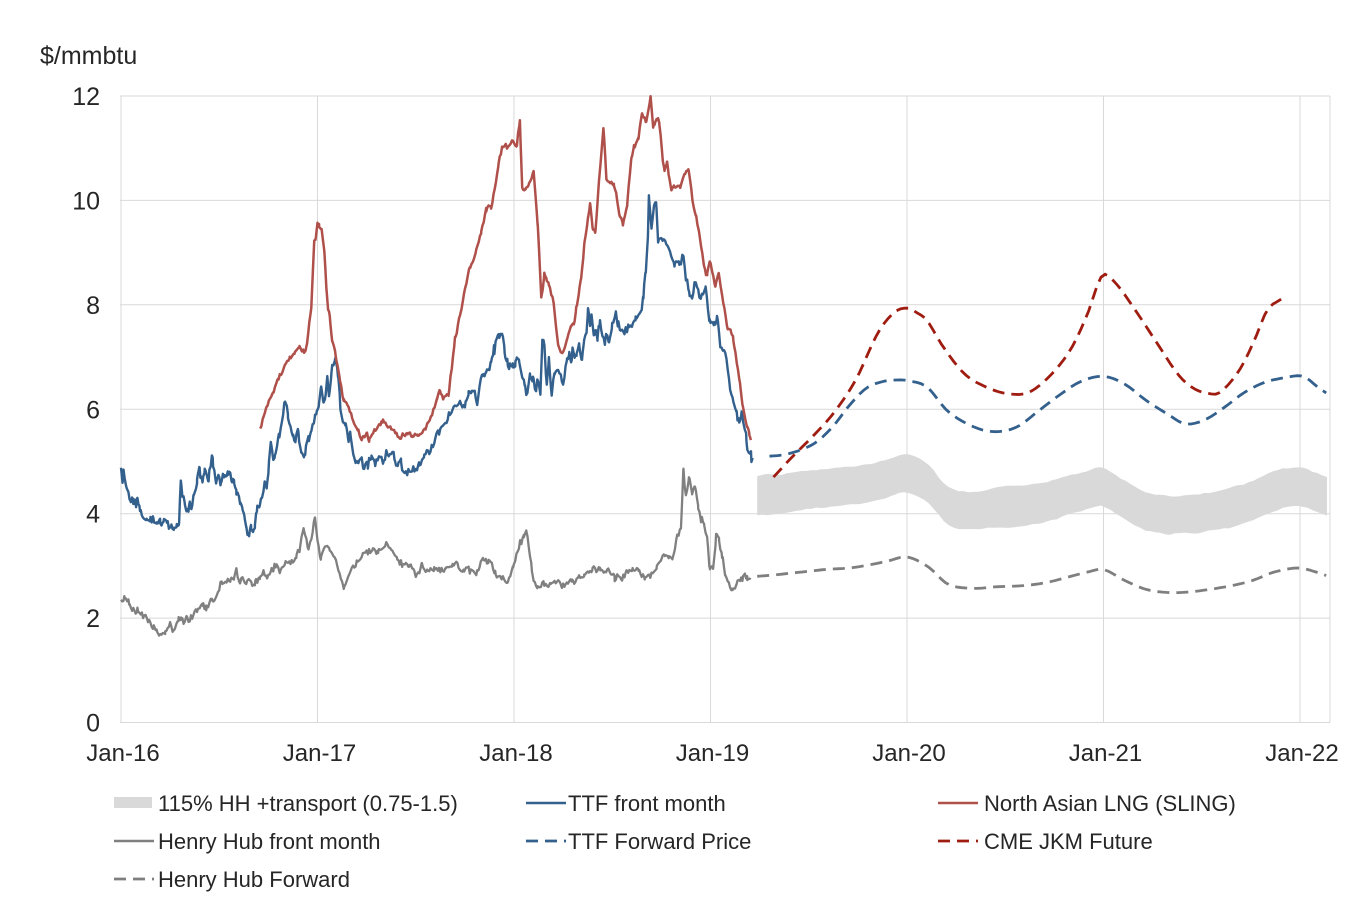 The height and width of the screenshot is (899, 1368). Describe the element at coordinates (269, 841) in the screenshot. I see `svg-text: Henry Hub front month` at that location.